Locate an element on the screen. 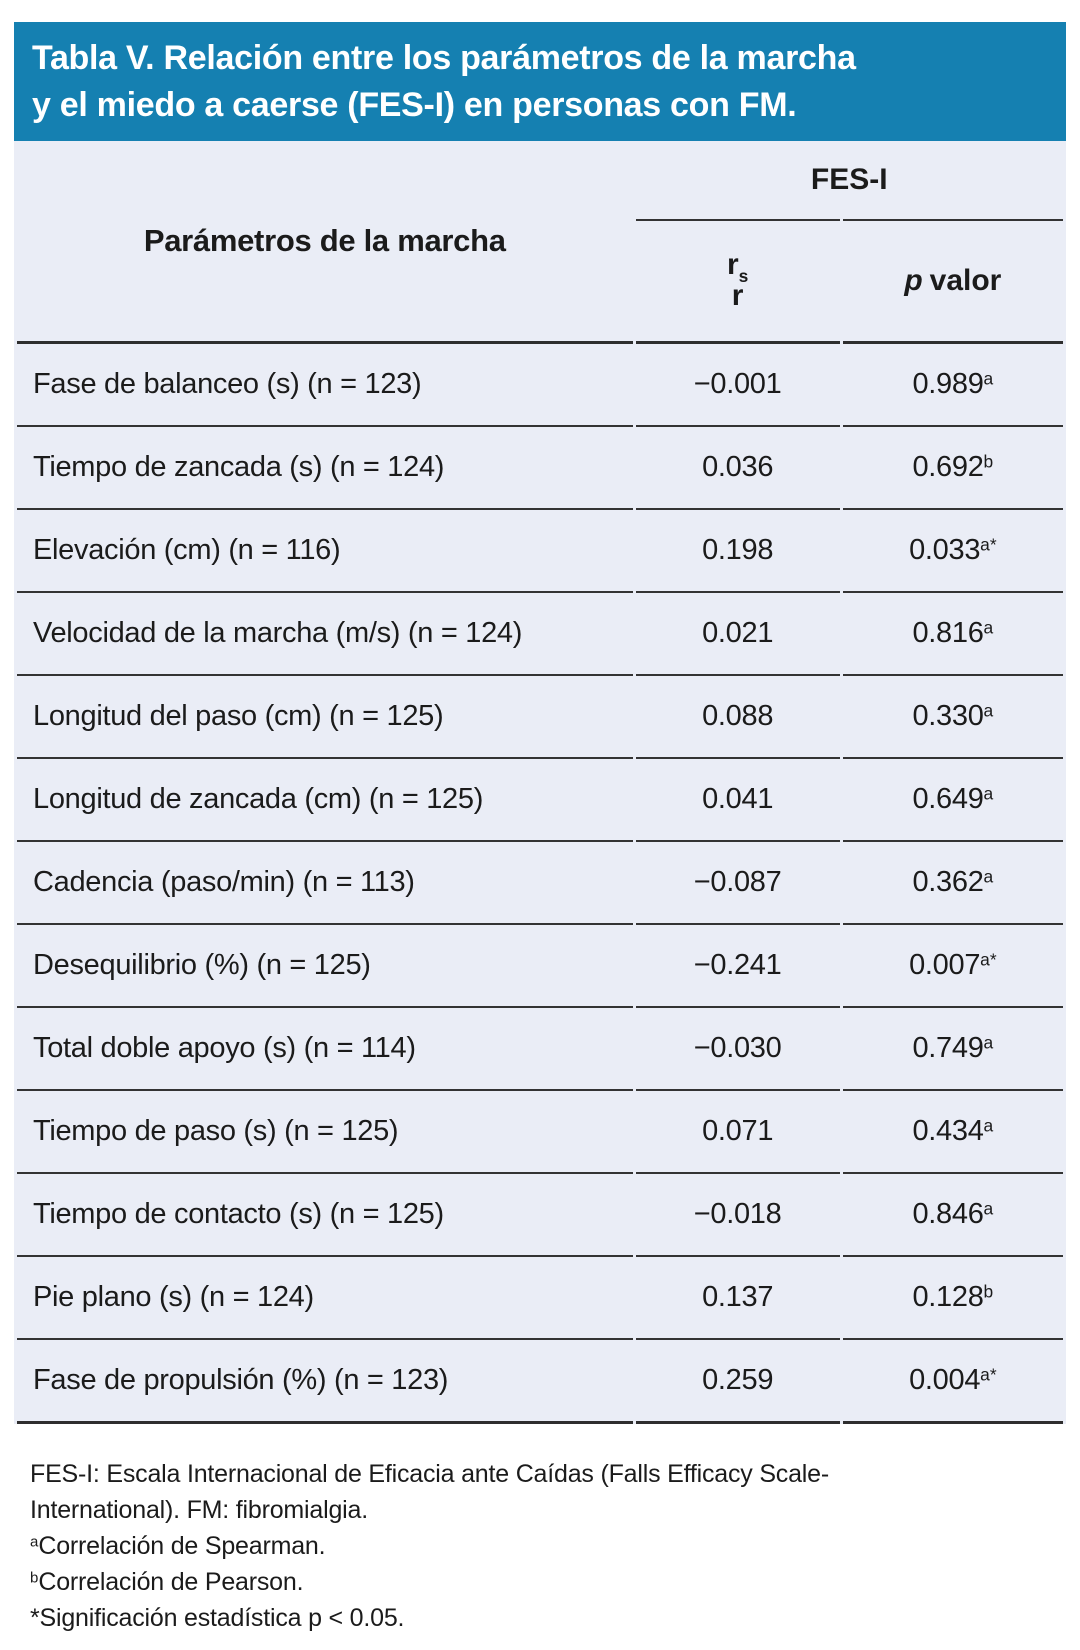 Image resolution: width=1080 pixels, height=1650 pixels. footnote-significance: *Significación estadística p < 0.05. is located at coordinates (500, 1618).